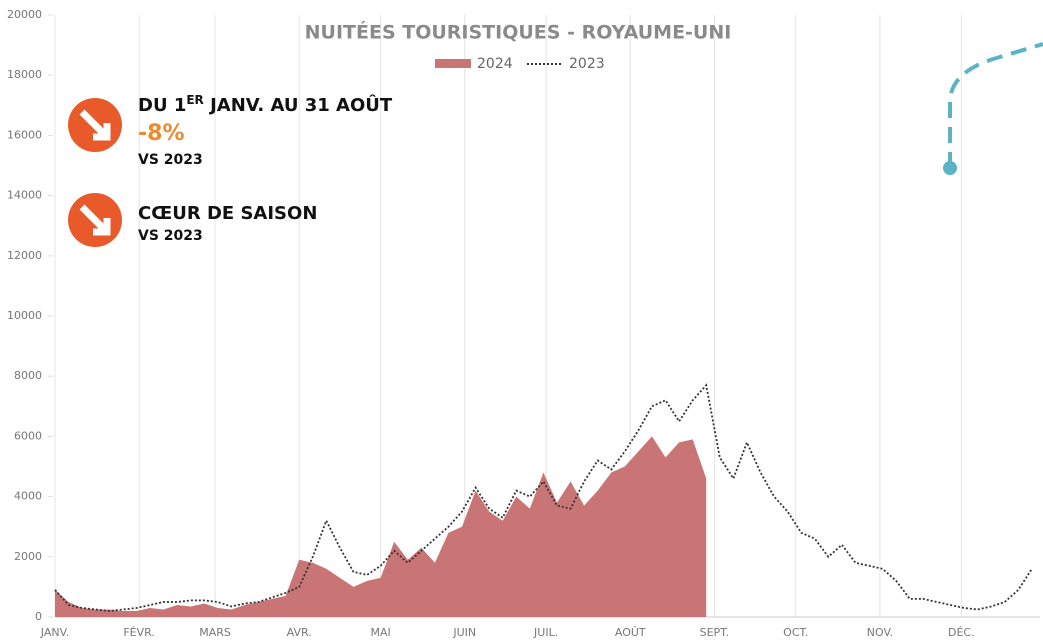 The image size is (1043, 641). What do you see at coordinates (28, 496) in the screenshot?
I see `y-tick-label: 4000` at bounding box center [28, 496].